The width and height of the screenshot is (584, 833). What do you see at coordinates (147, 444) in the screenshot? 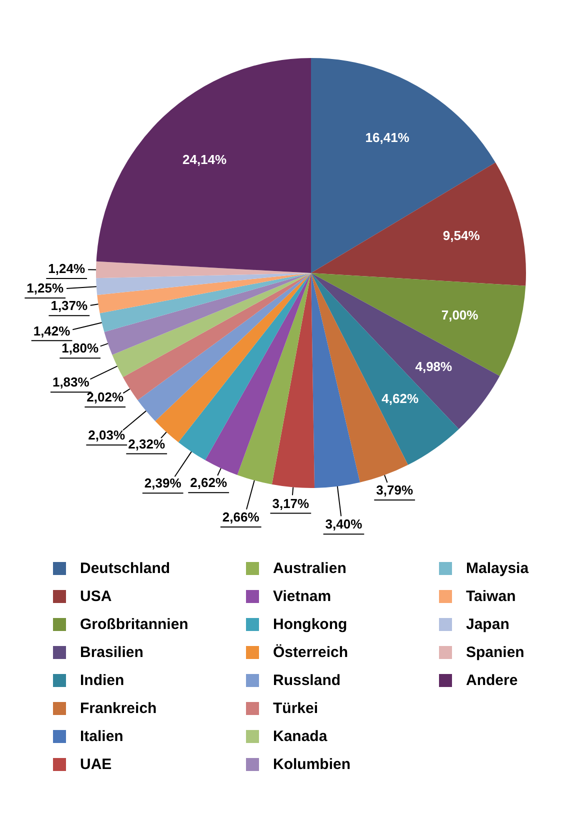
I see `data-label: 2,32%` at bounding box center [147, 444].